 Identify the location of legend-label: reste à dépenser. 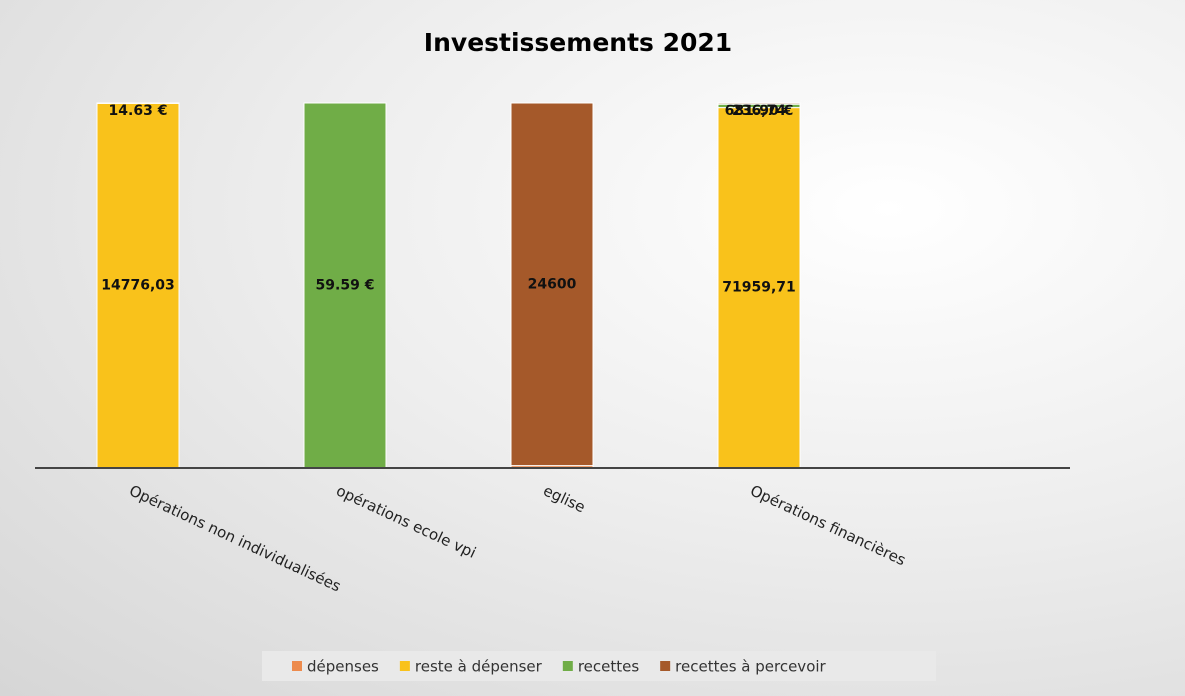
(479, 667).